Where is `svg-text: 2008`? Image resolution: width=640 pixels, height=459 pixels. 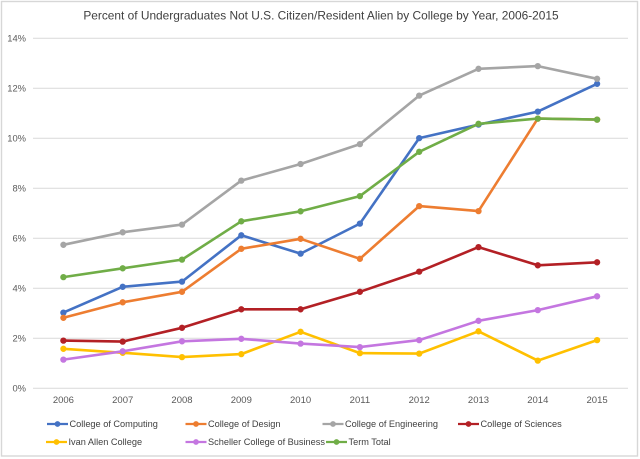 svg-text: 2008 is located at coordinates (181, 400).